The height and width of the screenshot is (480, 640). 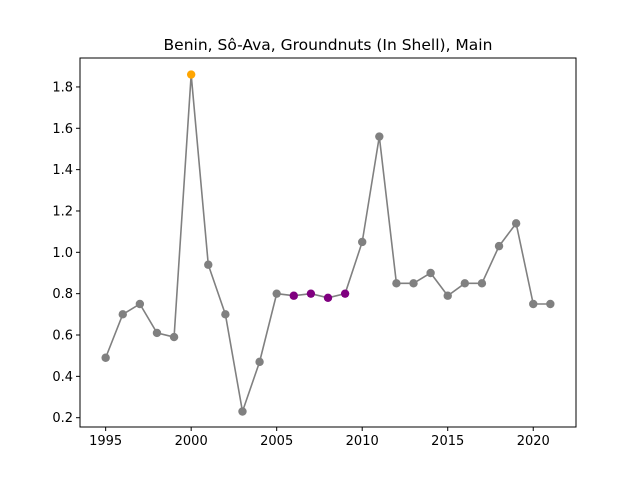 What do you see at coordinates (62, 418) in the screenshot?
I see `y-tick-label: 0.2` at bounding box center [62, 418].